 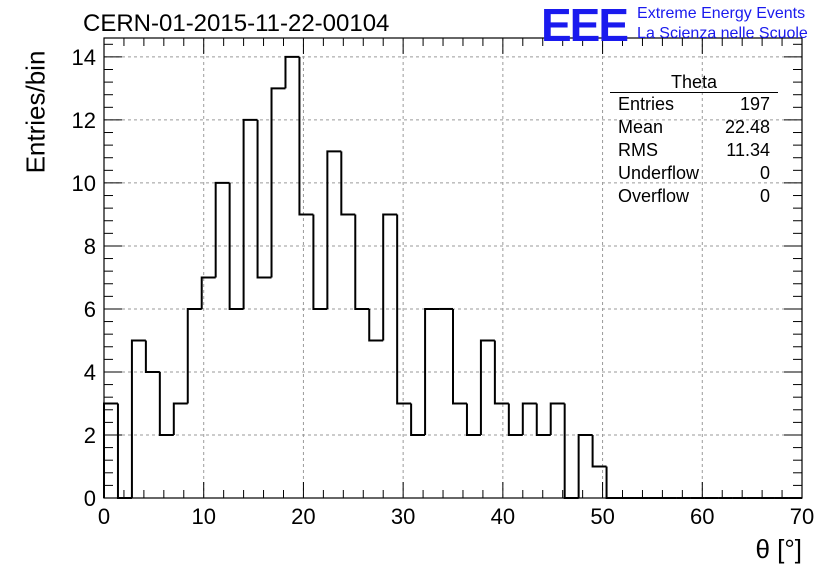 What do you see at coordinates (694, 127) in the screenshot?
I see `stats-row-mean: Mean 22.48` at bounding box center [694, 127].